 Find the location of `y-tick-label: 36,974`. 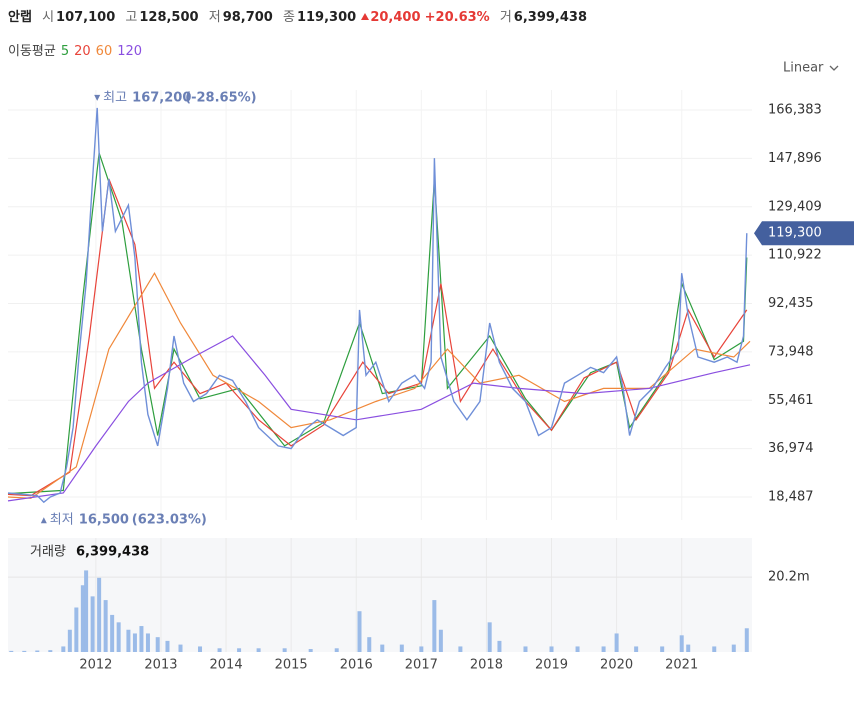

y-tick-label: 36,974 is located at coordinates (791, 448).